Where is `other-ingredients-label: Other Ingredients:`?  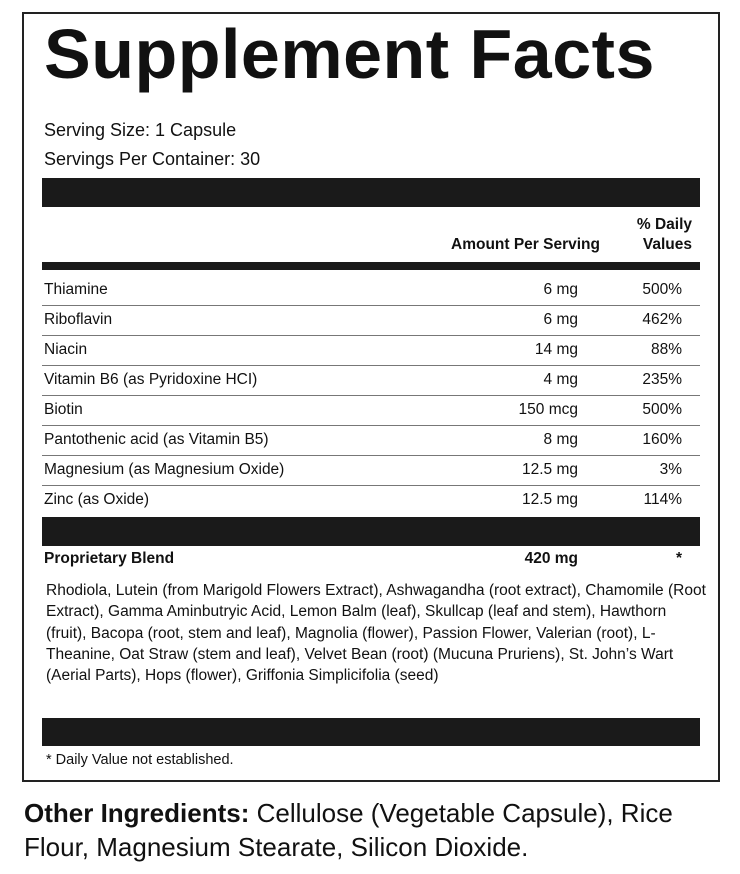 other-ingredients-label: Other Ingredients: is located at coordinates (137, 813).